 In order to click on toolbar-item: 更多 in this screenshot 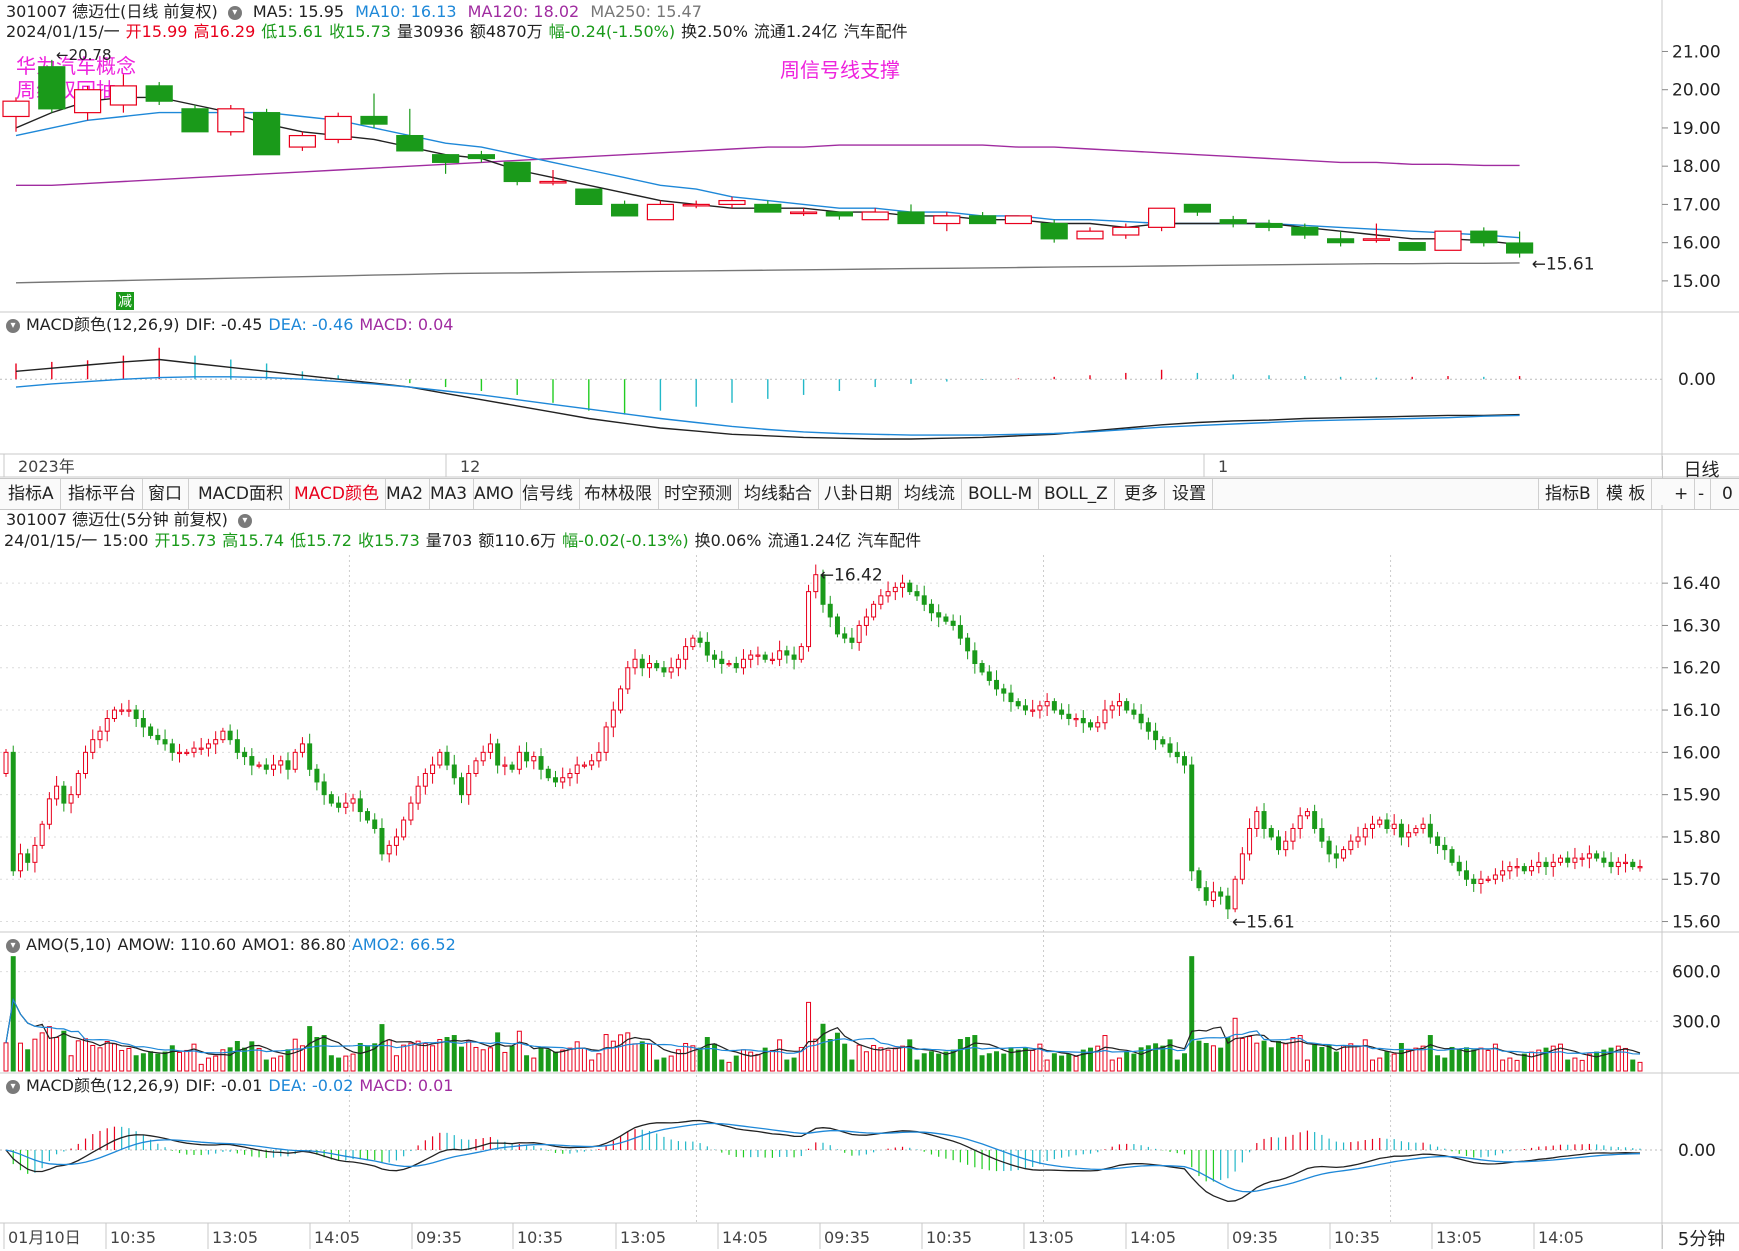, I will do `click(1141, 494)`.